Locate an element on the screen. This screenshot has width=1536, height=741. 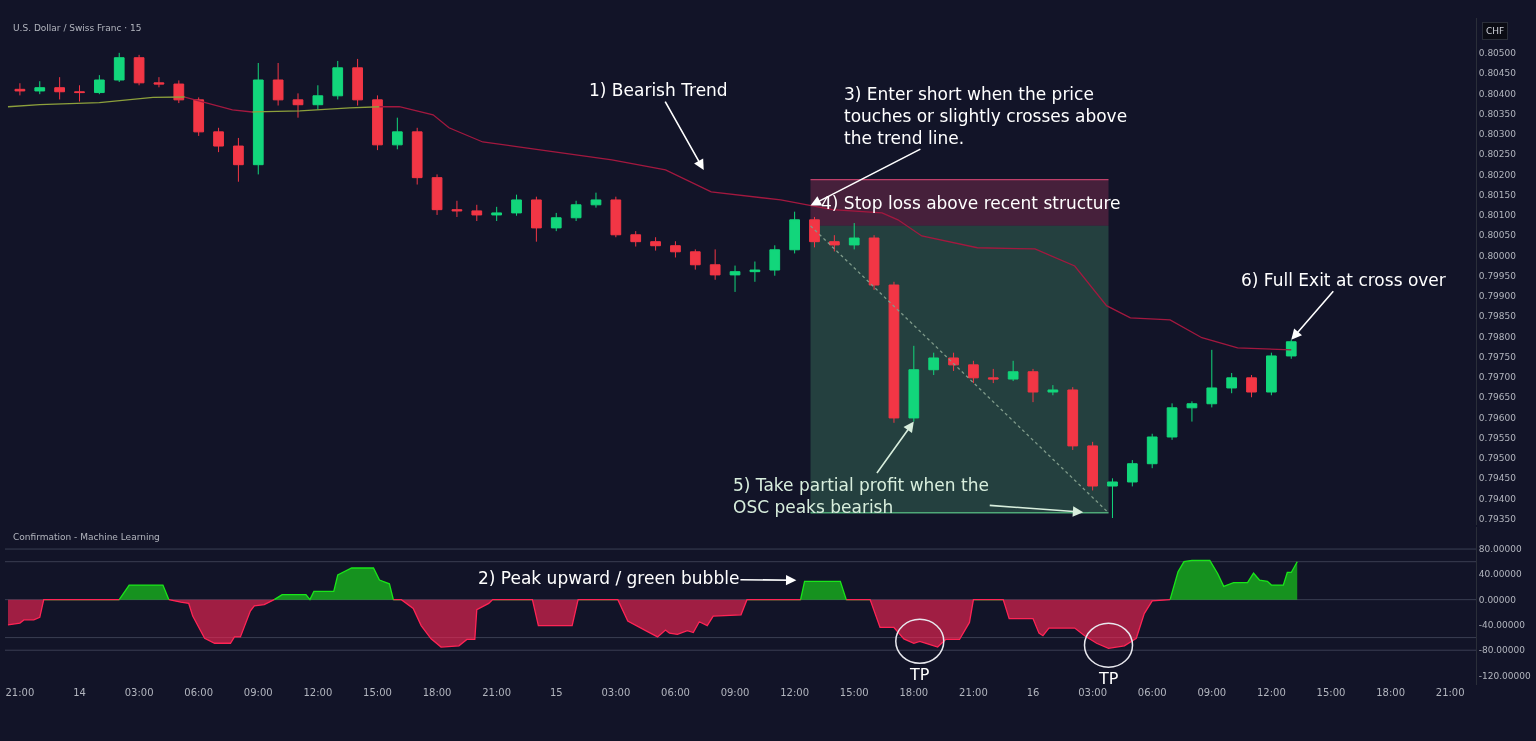
y-tick-label: 0.79400 is located at coordinates (1497, 498).